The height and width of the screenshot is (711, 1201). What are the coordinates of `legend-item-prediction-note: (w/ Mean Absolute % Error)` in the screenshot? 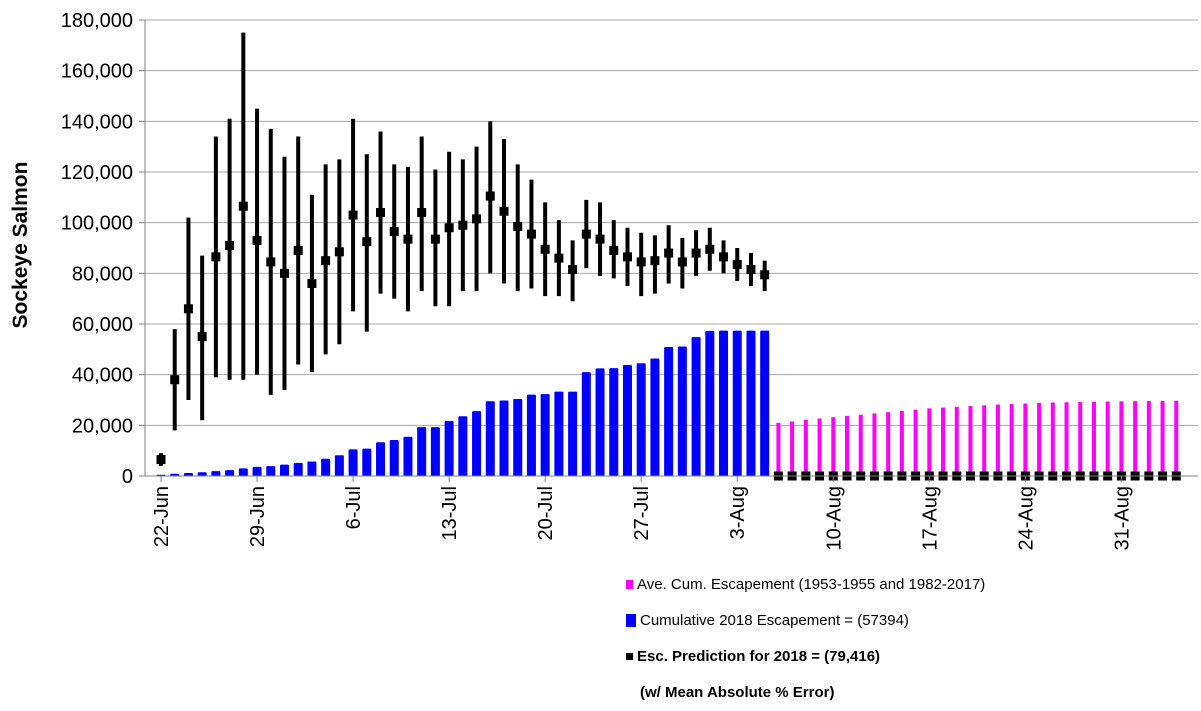 It's located at (906, 692).